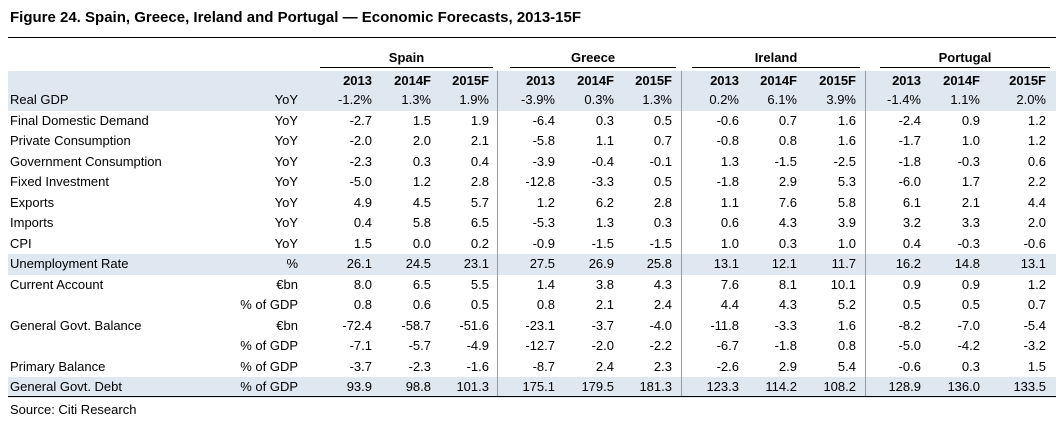  What do you see at coordinates (729, 284) in the screenshot?
I see `value-cell: 7.6` at bounding box center [729, 284].